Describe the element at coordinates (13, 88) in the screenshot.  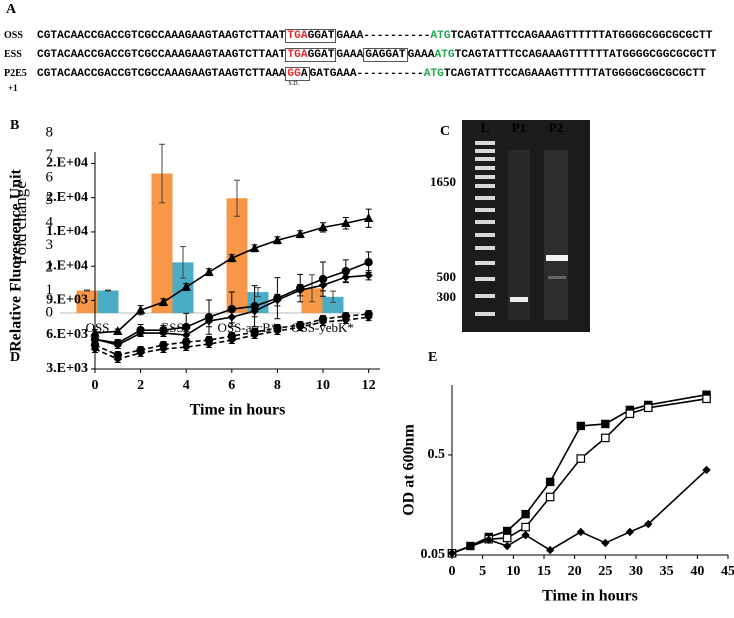
I see `row-sub-label: +1` at that location.